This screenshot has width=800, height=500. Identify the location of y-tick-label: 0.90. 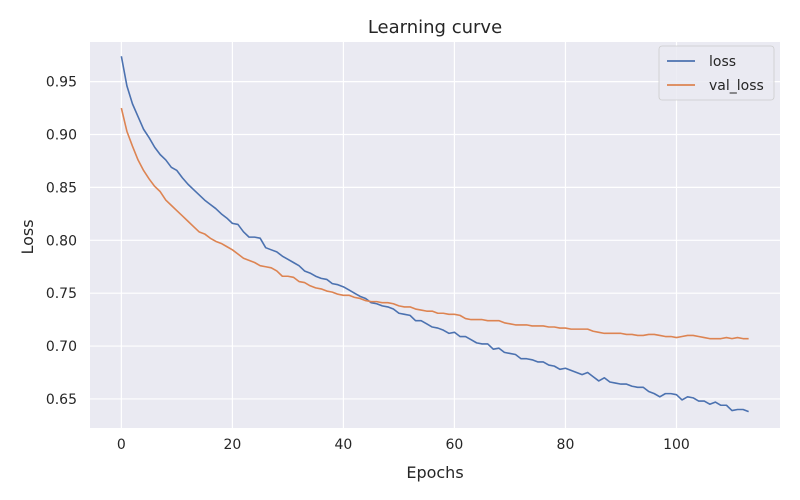
(61, 136).